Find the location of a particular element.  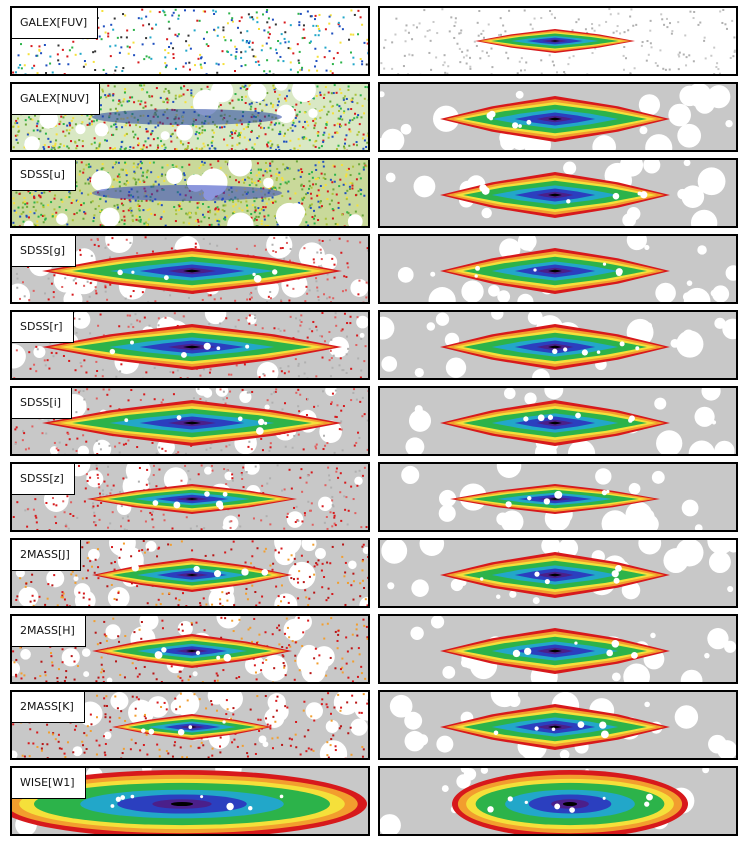

galaxy-core is located at coordinates (187, 193).